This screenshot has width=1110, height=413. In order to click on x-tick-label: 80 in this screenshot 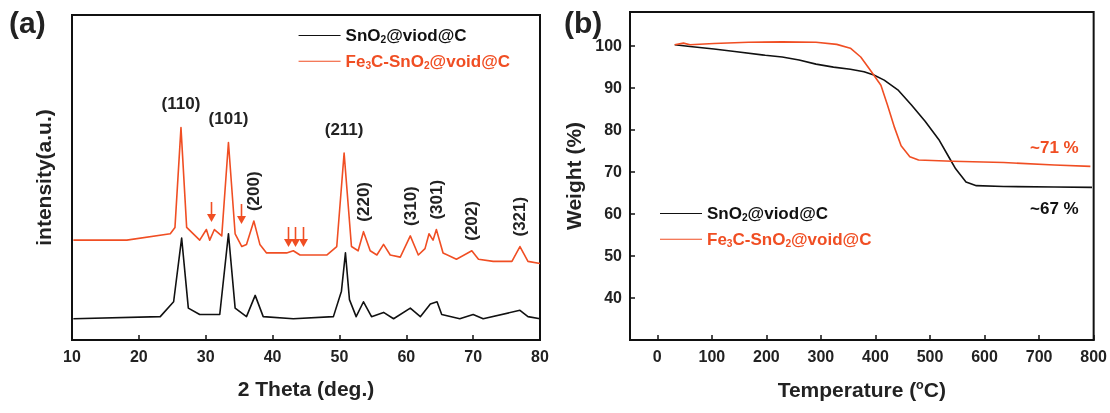, I will do `click(540, 356)`.